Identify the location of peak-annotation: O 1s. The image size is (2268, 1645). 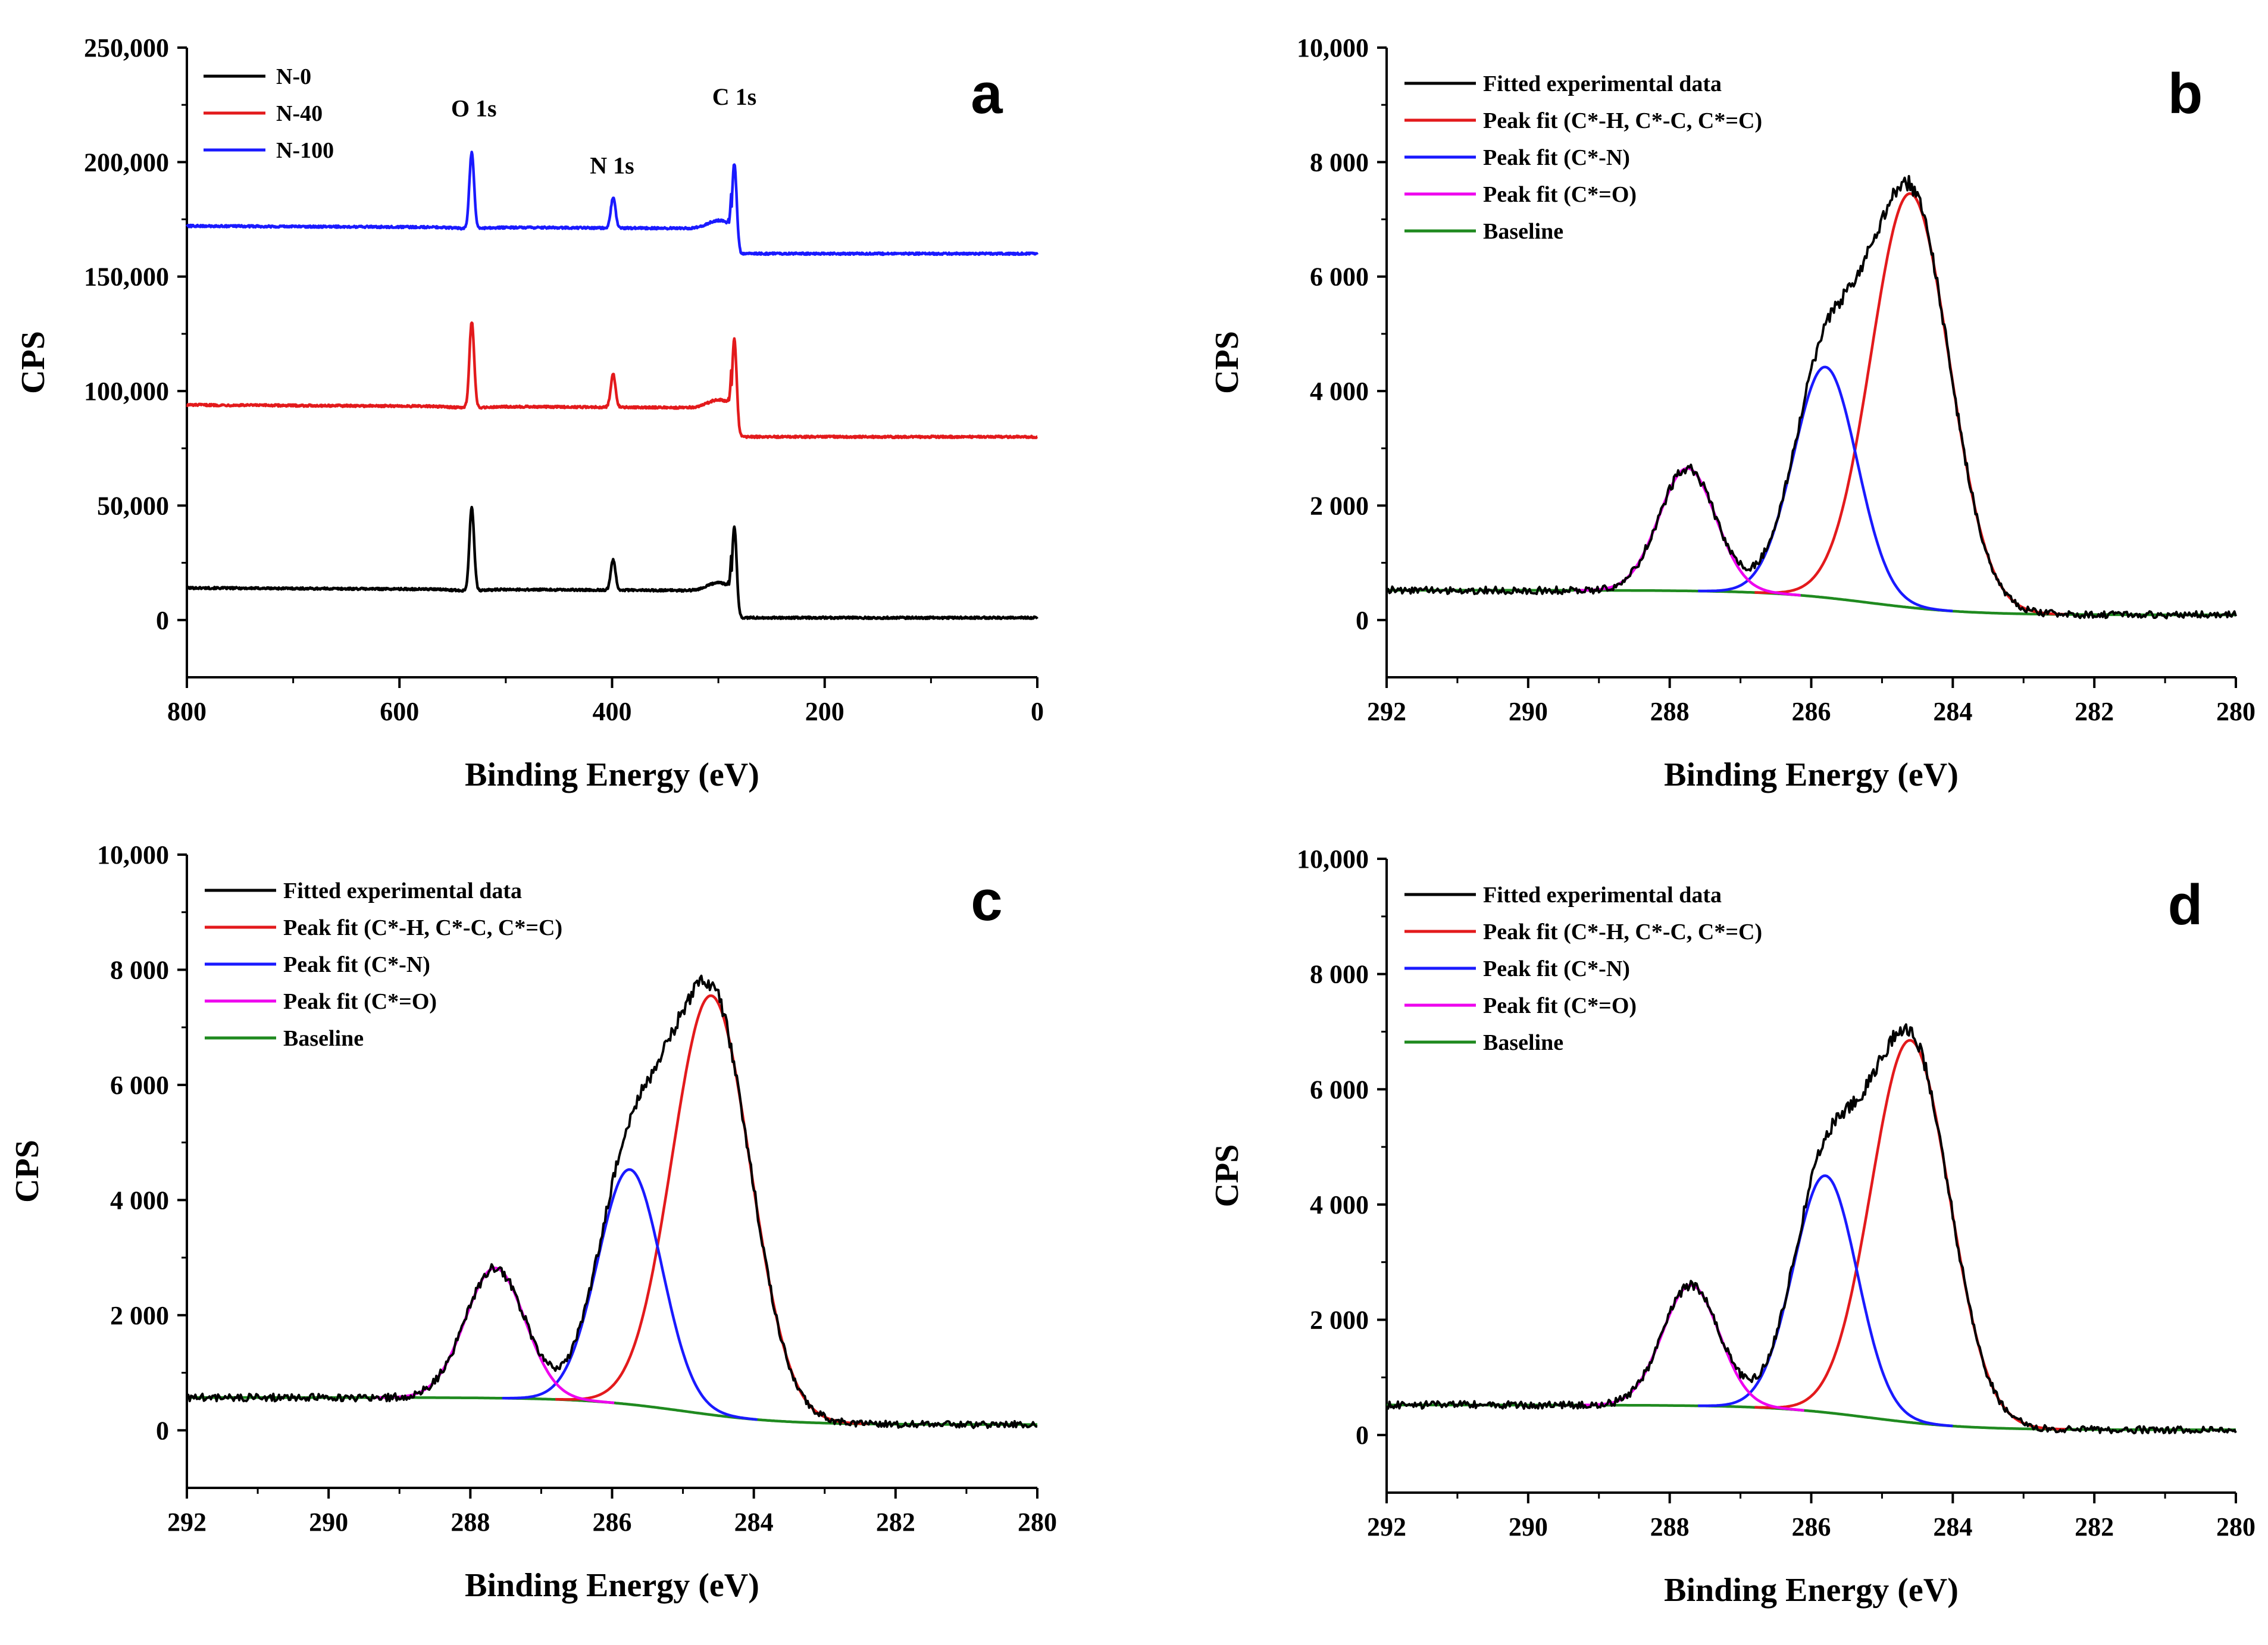
(474, 108).